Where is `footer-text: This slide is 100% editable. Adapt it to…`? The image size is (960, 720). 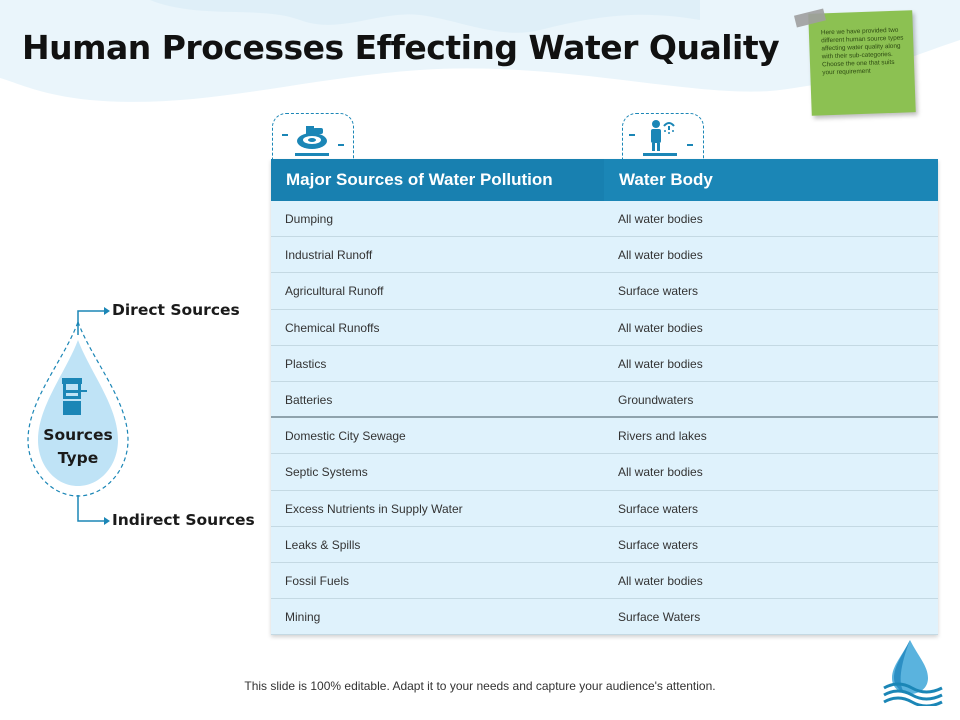 footer-text: This slide is 100% editable. Adapt it to… is located at coordinates (480, 686).